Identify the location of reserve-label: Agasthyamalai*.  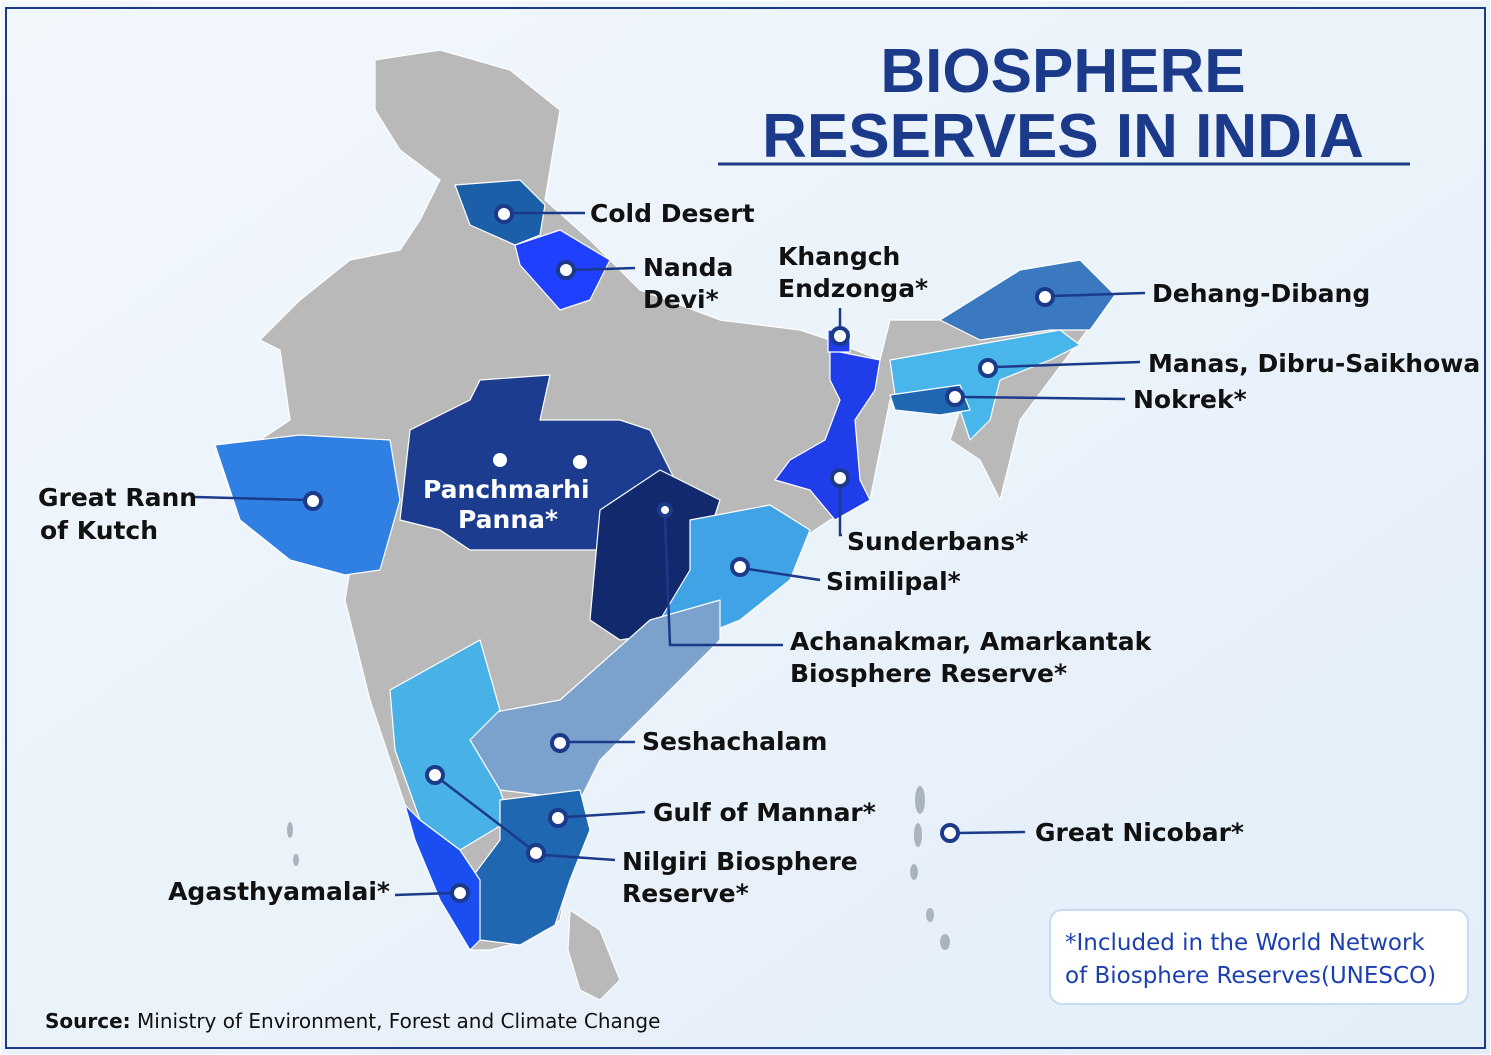
(279, 891).